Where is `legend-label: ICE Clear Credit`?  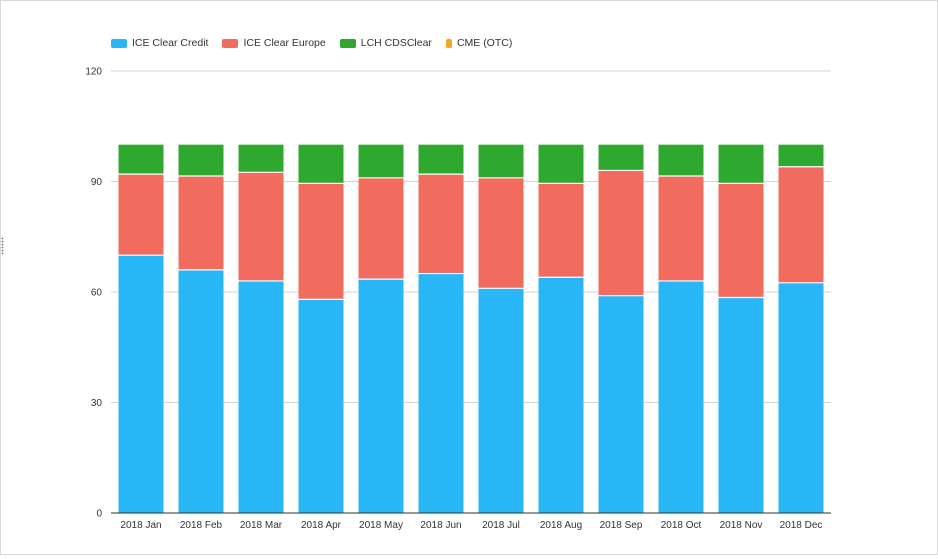
legend-label: ICE Clear Credit is located at coordinates (170, 43).